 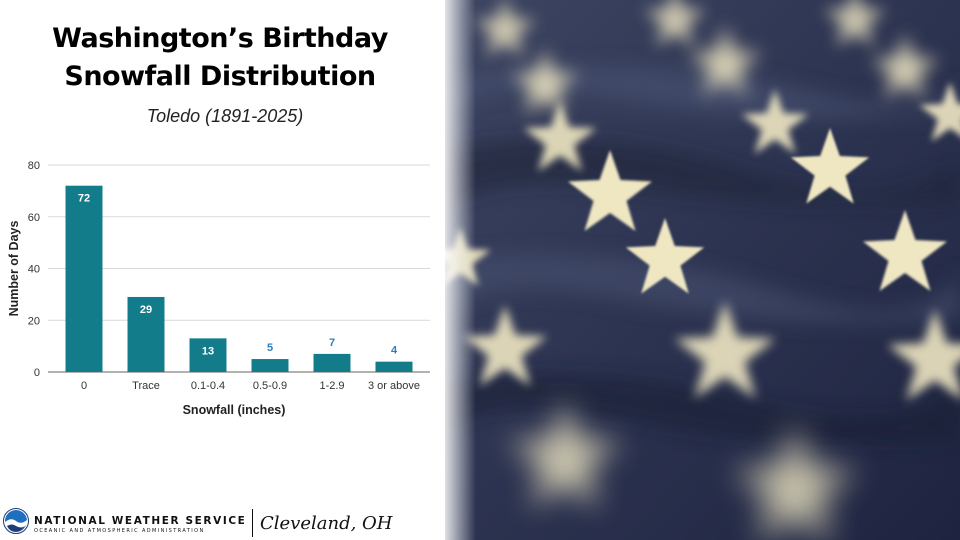 What do you see at coordinates (146, 310) in the screenshot?
I see `data-label: 29` at bounding box center [146, 310].